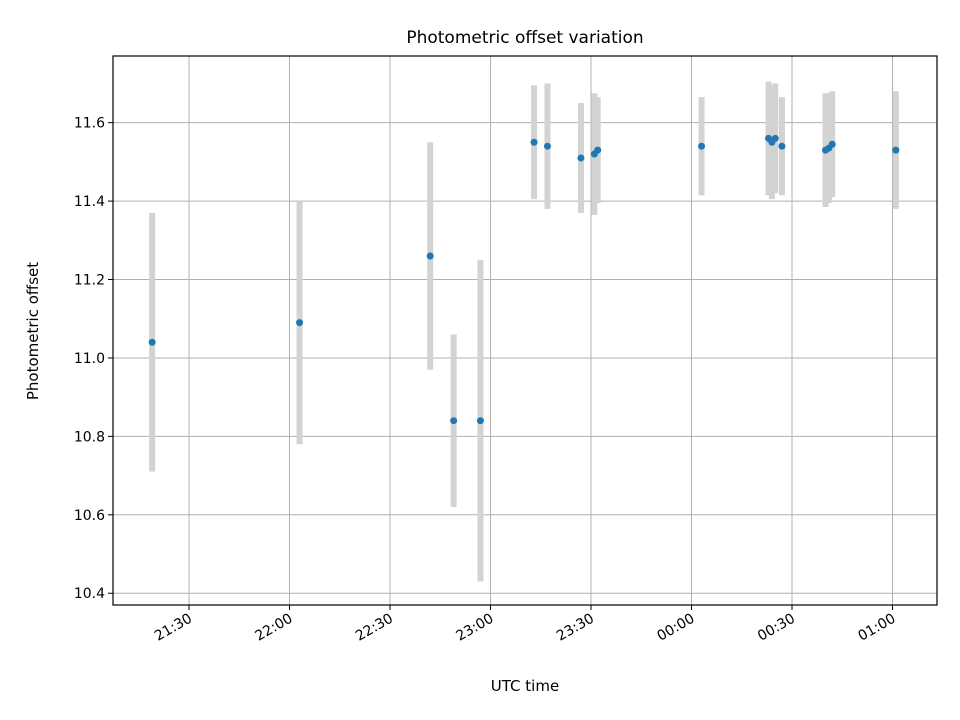  Describe the element at coordinates (89, 359) in the screenshot. I see `y-tick-label: 11.0` at that location.